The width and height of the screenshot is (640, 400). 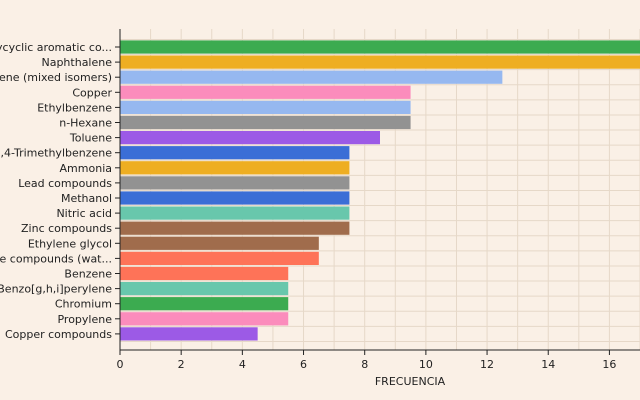 I want to click on y-tick-label: Xylene (mixed isomers), so click(x=56, y=77).